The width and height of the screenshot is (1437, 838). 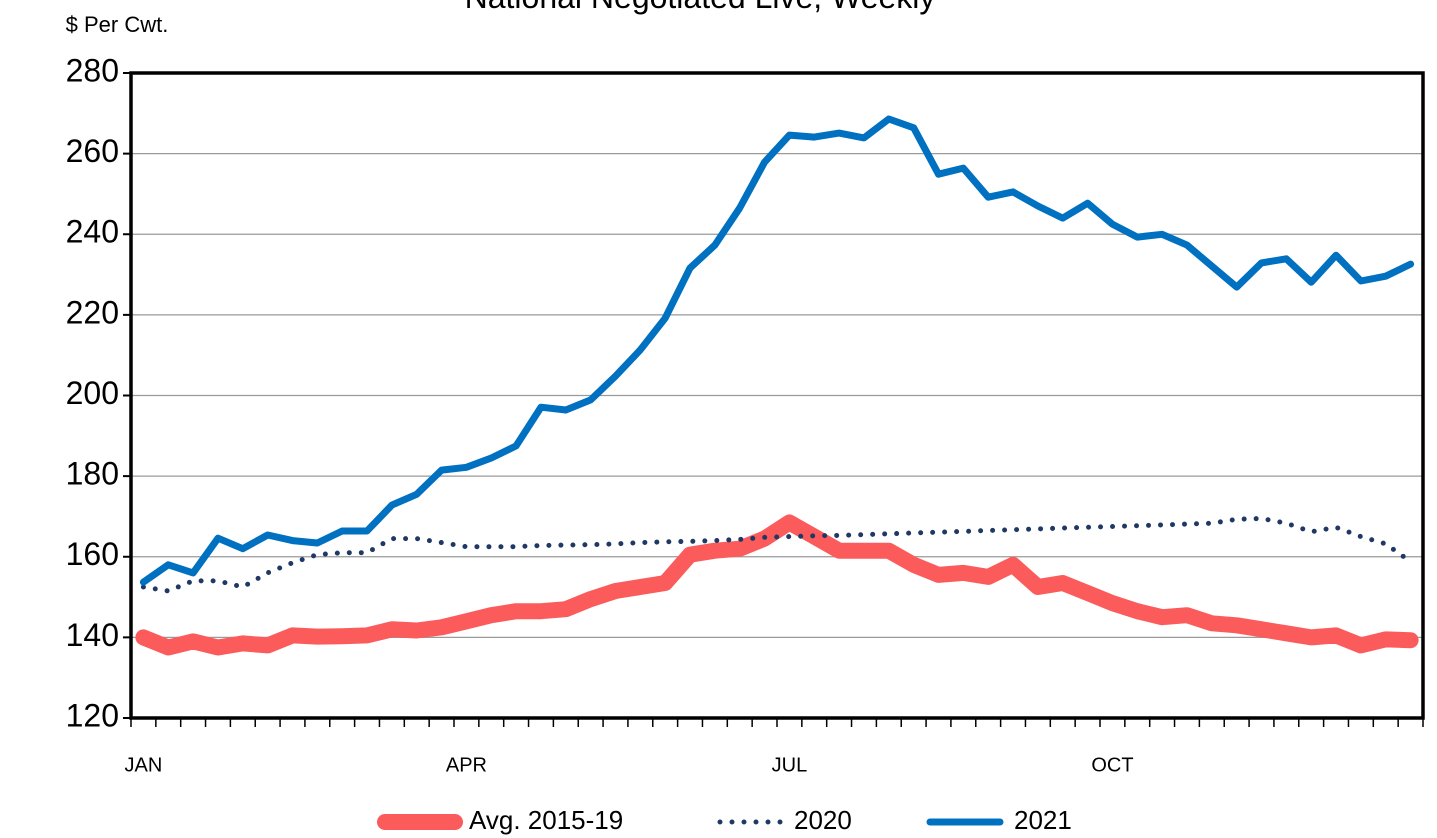 What do you see at coordinates (546, 820) in the screenshot?
I see `legend-label: Avg. 2015-19` at bounding box center [546, 820].